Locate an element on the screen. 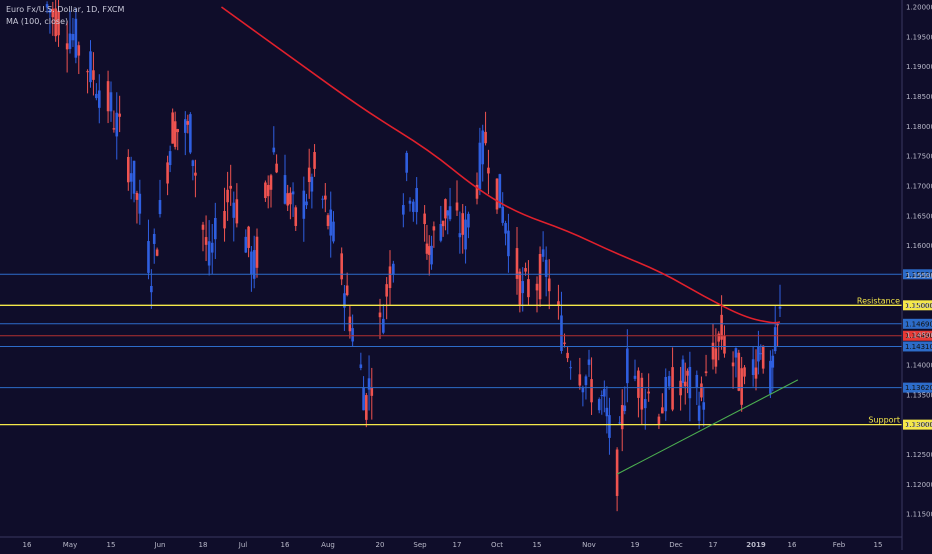 This screenshot has height=554, width=932. y-tick-label: 1.18000 is located at coordinates (919, 127).